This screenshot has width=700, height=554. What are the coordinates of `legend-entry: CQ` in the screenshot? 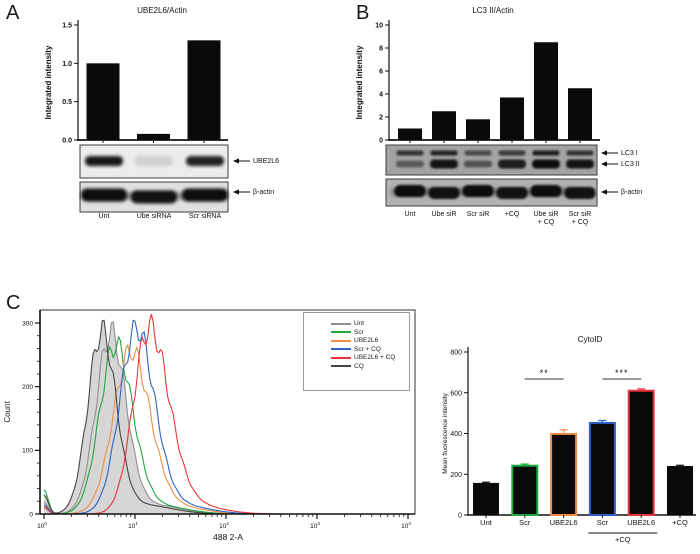 It's located at (370, 366).